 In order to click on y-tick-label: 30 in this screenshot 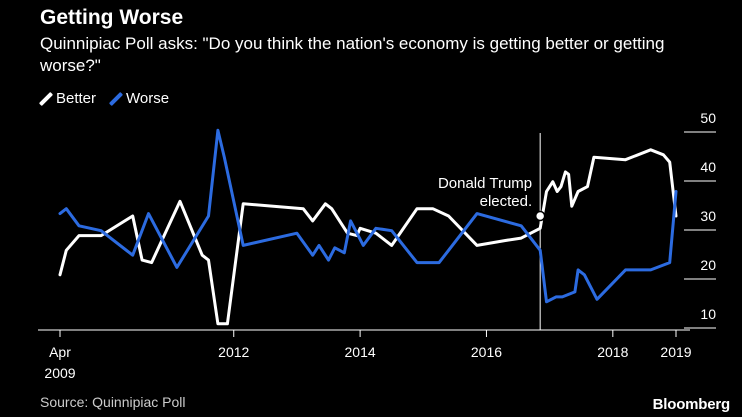, I will do `click(708, 216)`.